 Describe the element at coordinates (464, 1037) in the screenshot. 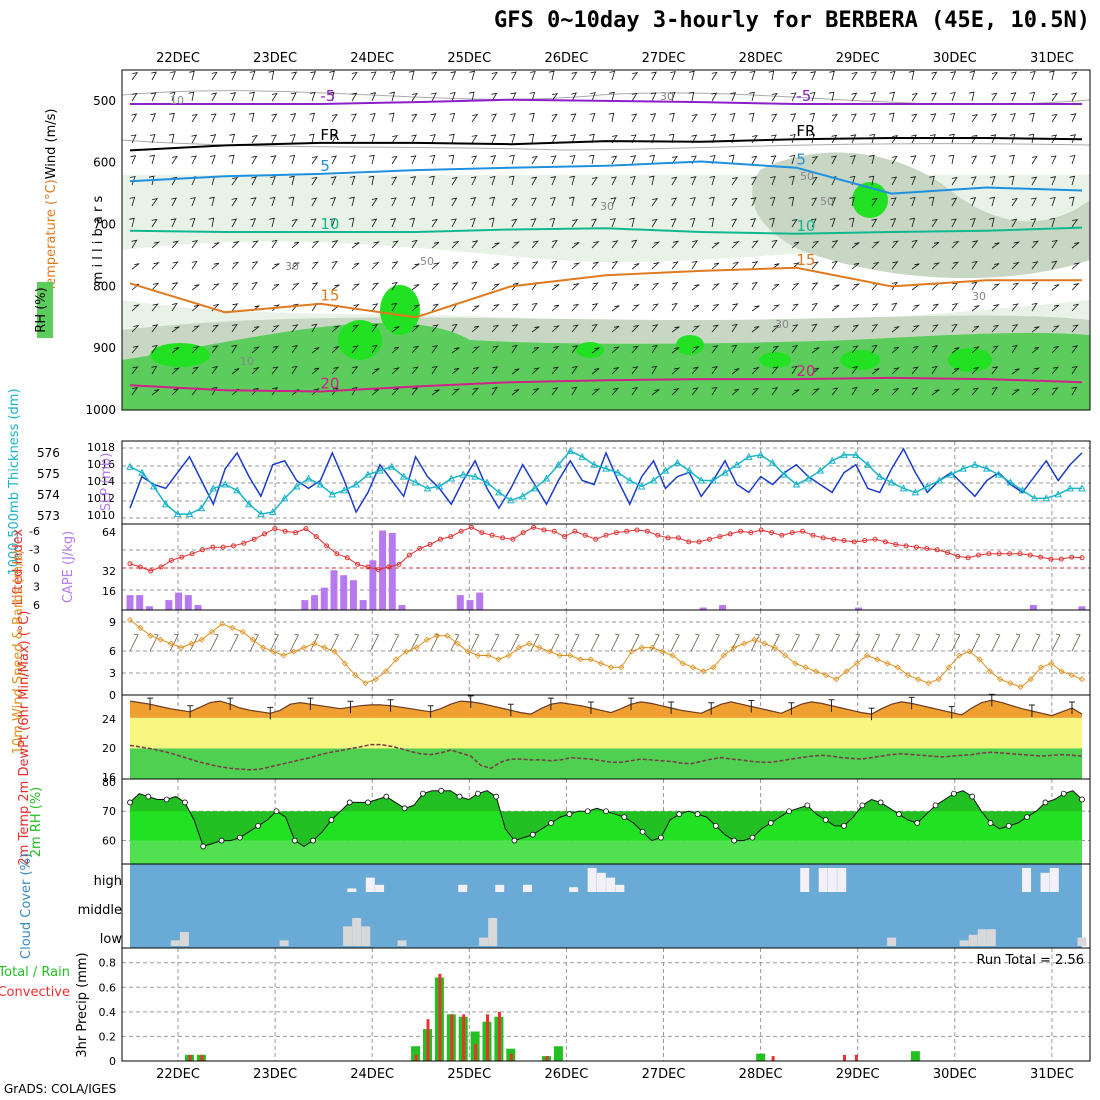

I see `precip-convective-bar` at that location.